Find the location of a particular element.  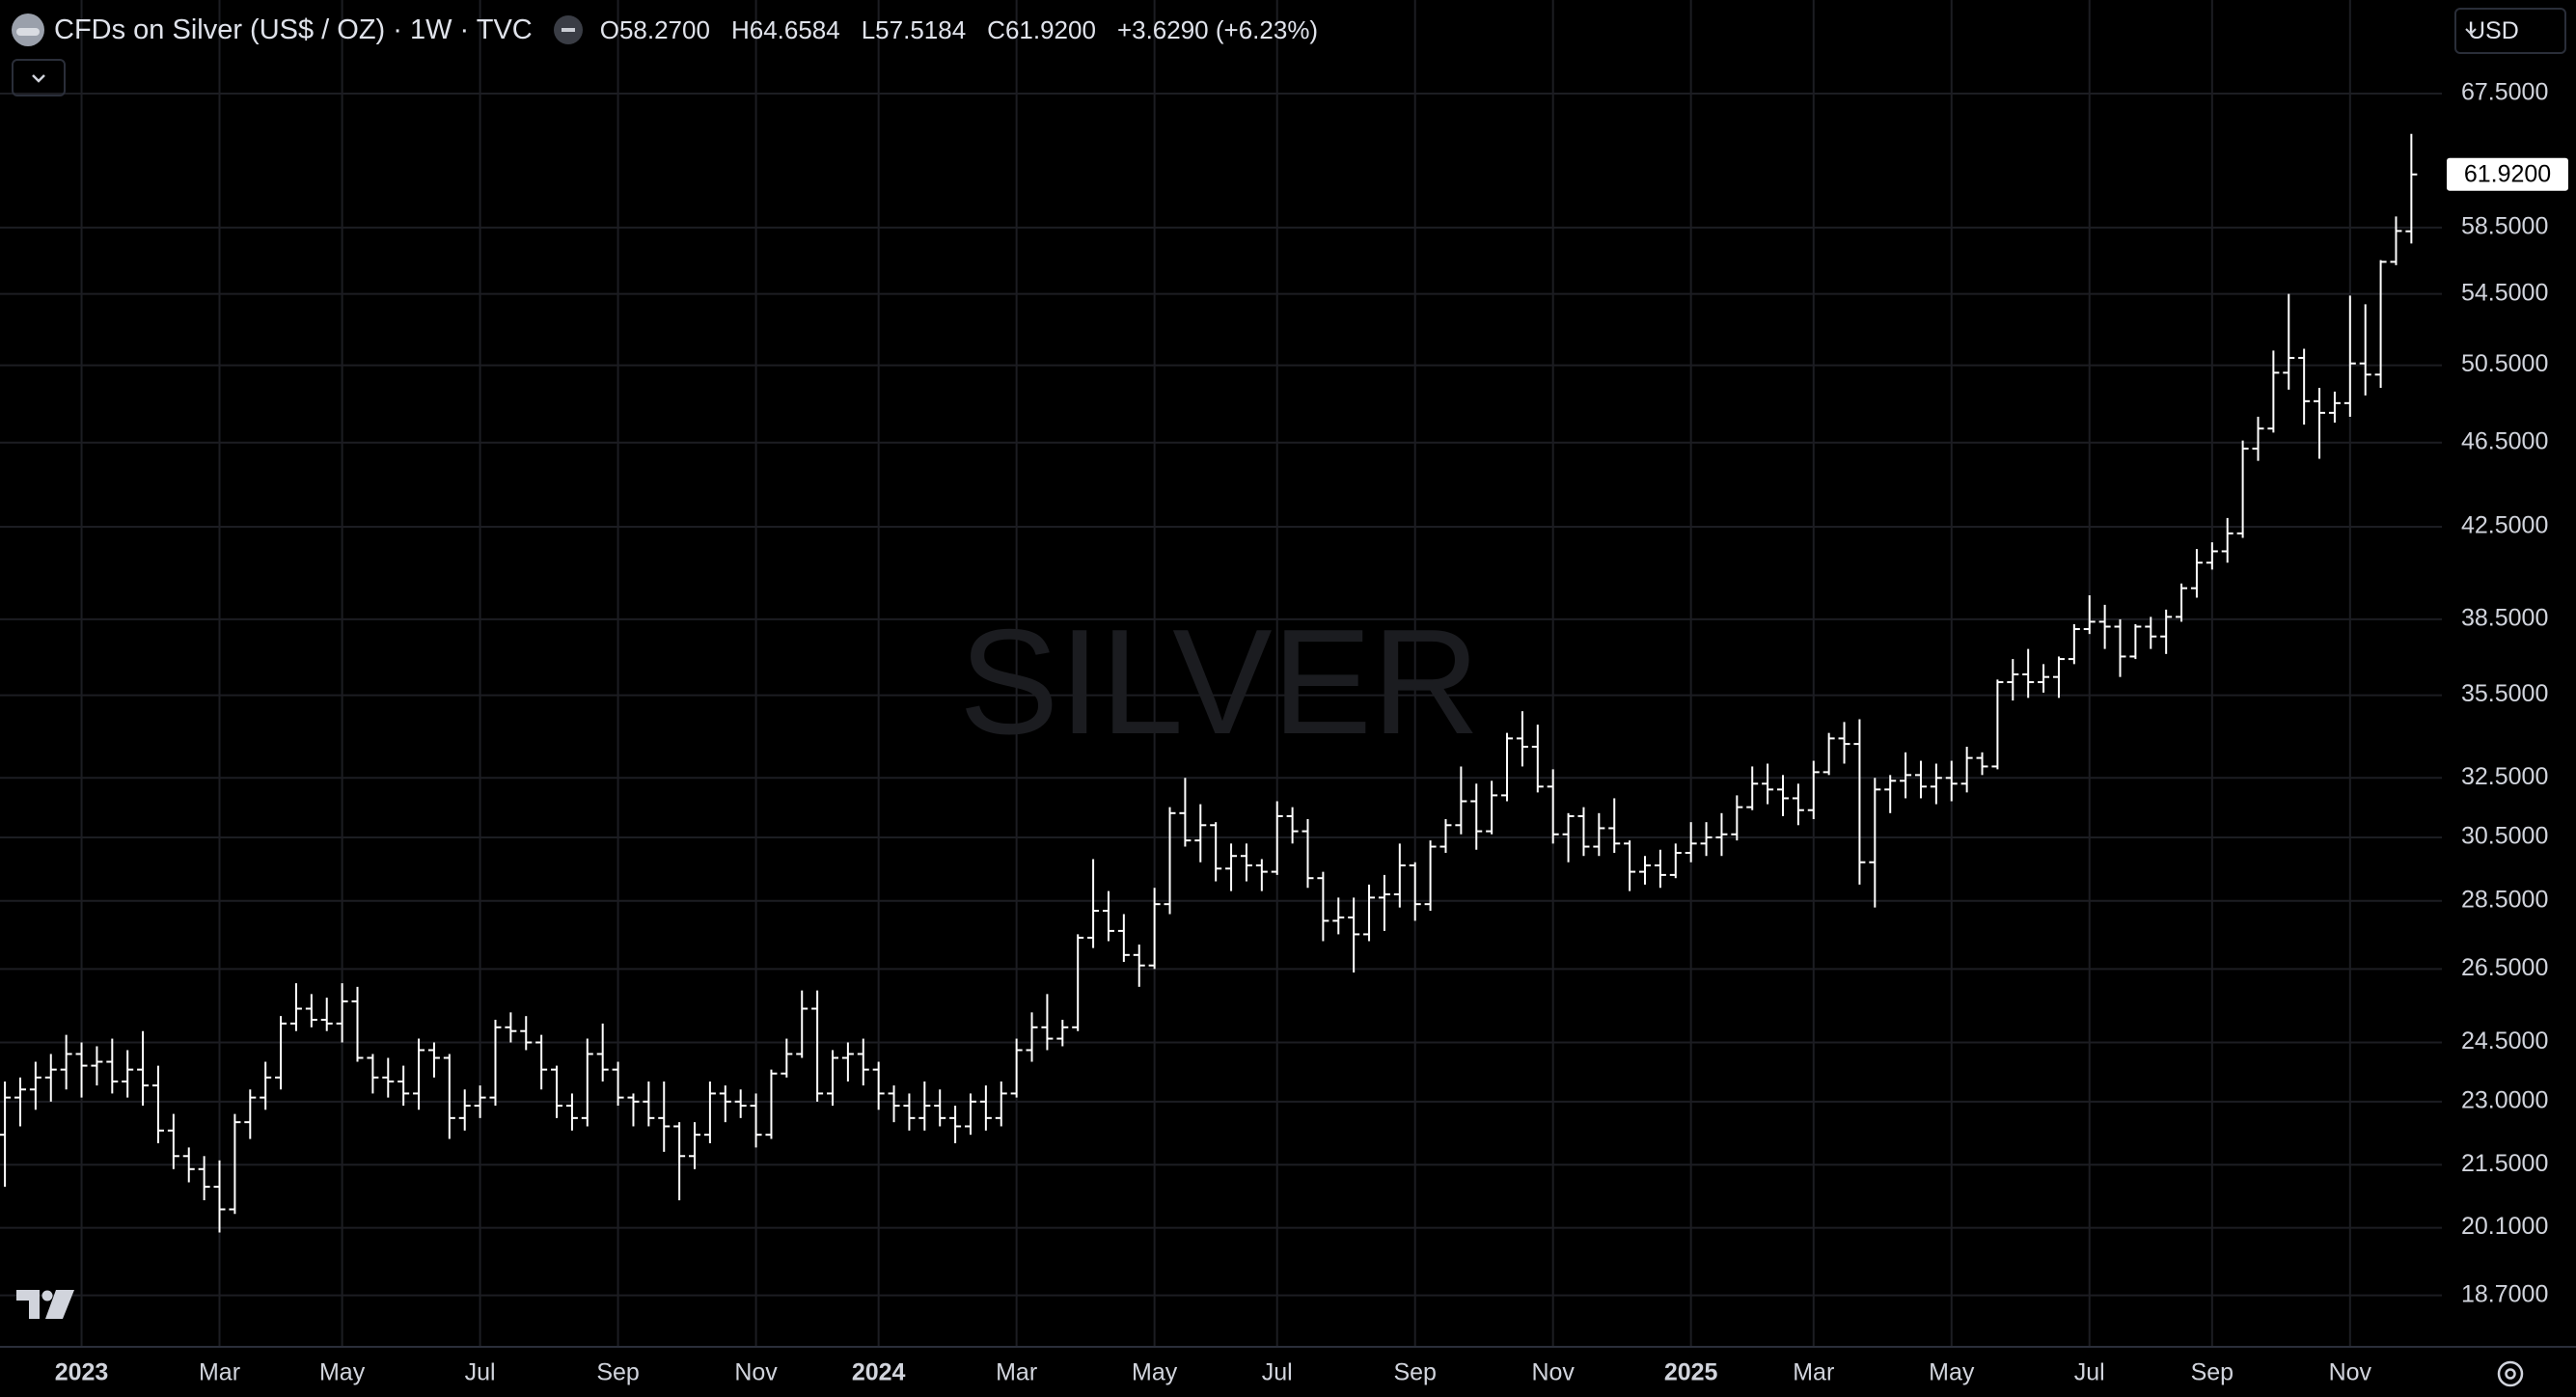

watermark: SILVER is located at coordinates (1220, 681).